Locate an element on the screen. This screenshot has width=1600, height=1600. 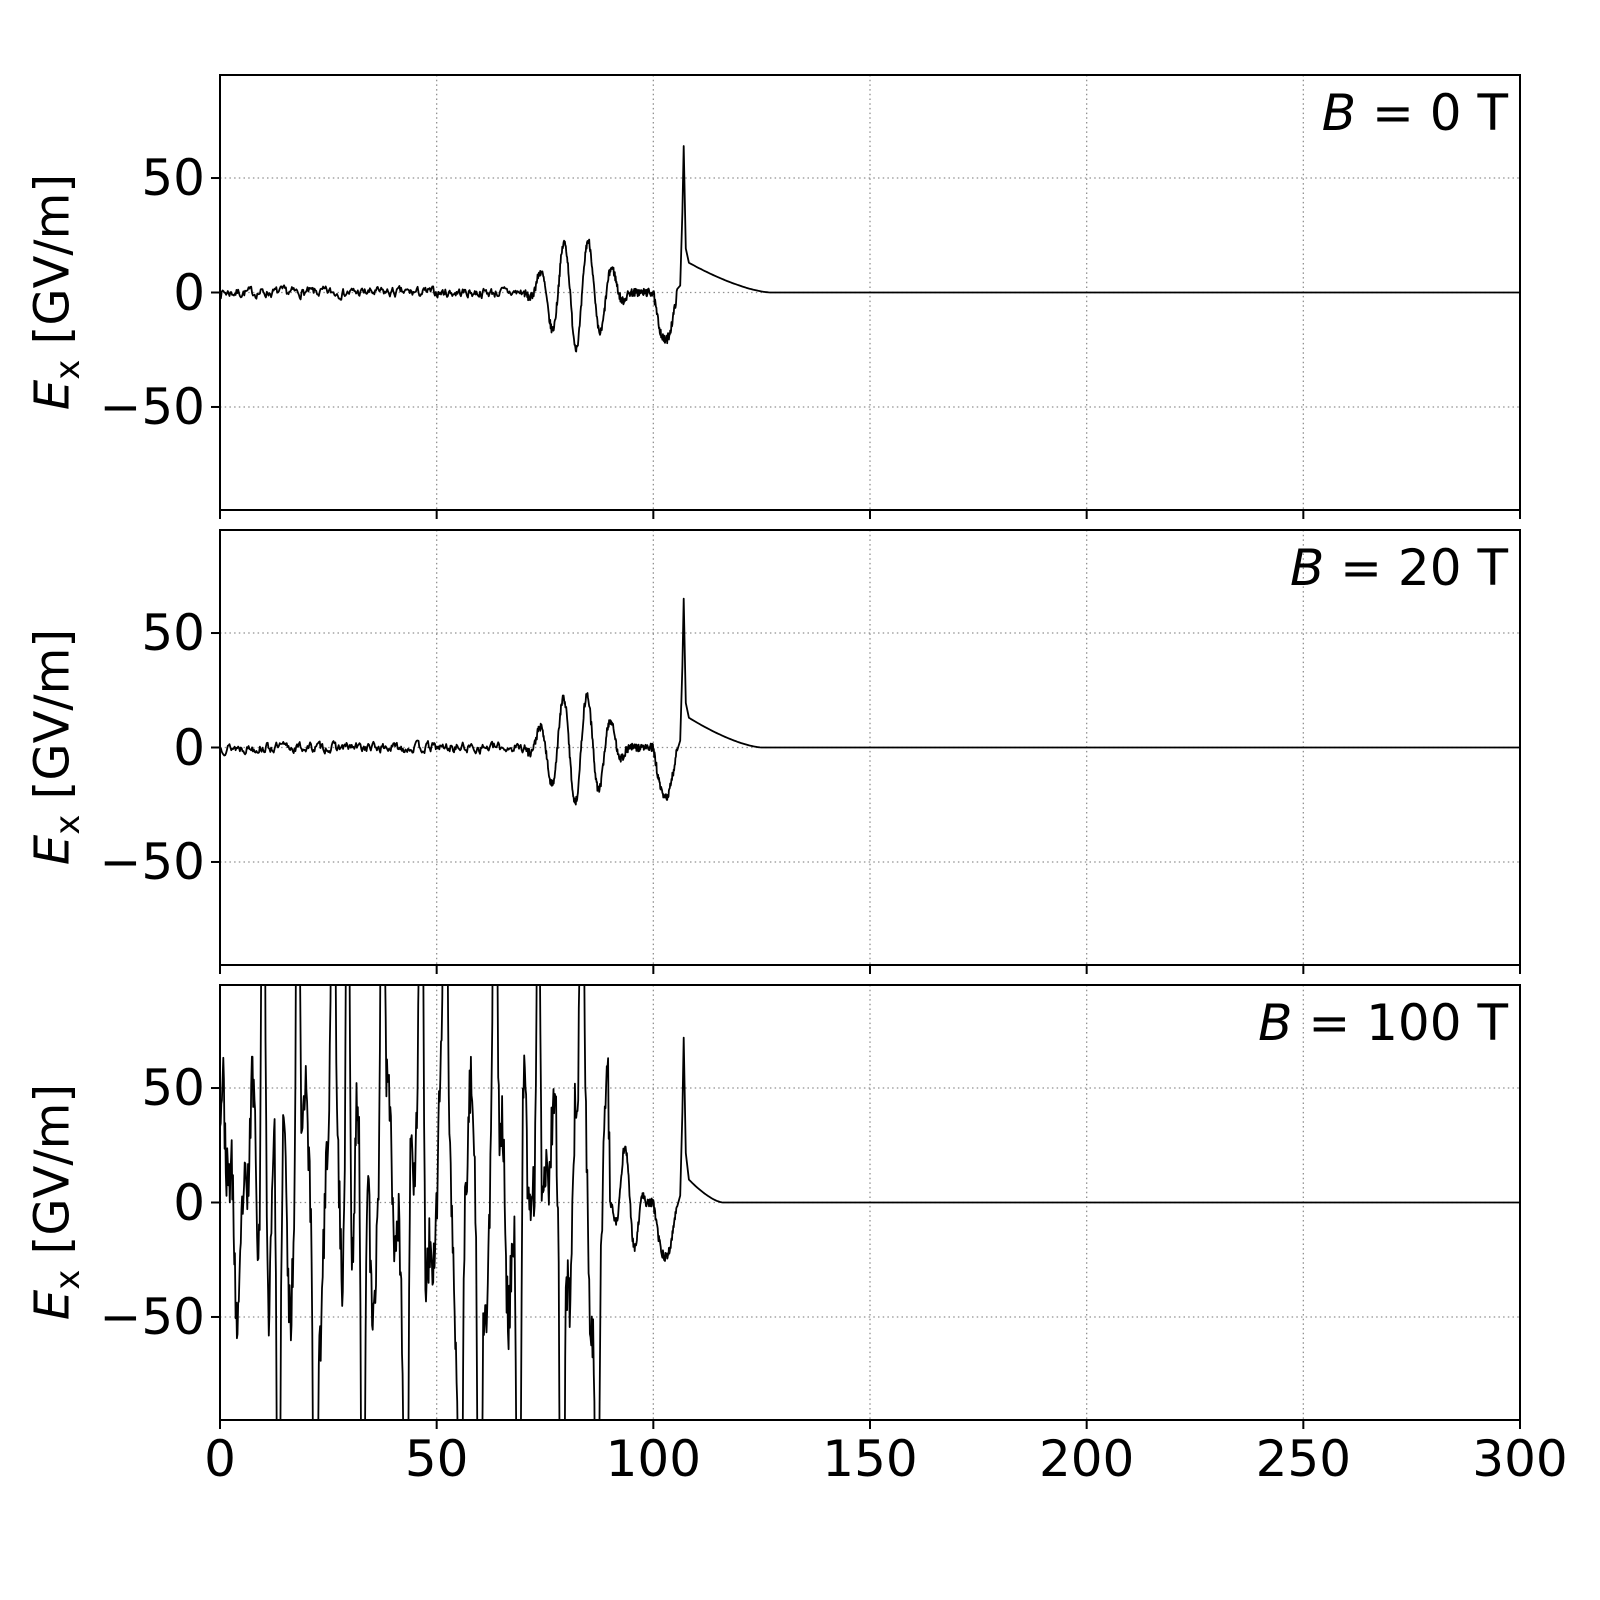
x-tick-label: 200 is located at coordinates (1086, 1459).